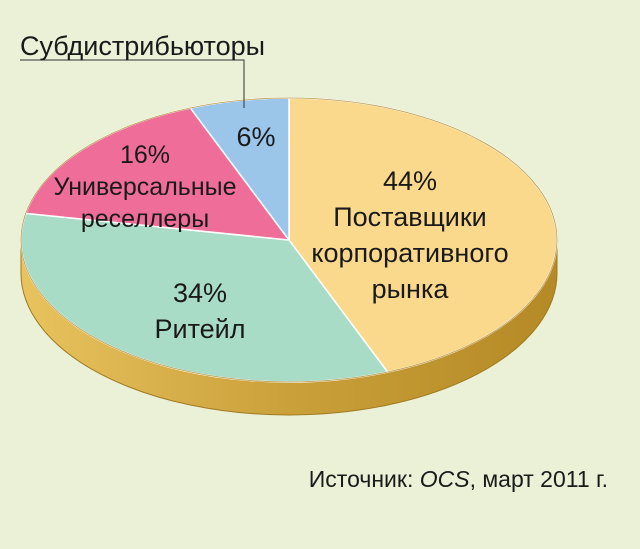 This screenshot has height=549, width=640. I want to click on source-name: OCS, so click(444, 479).